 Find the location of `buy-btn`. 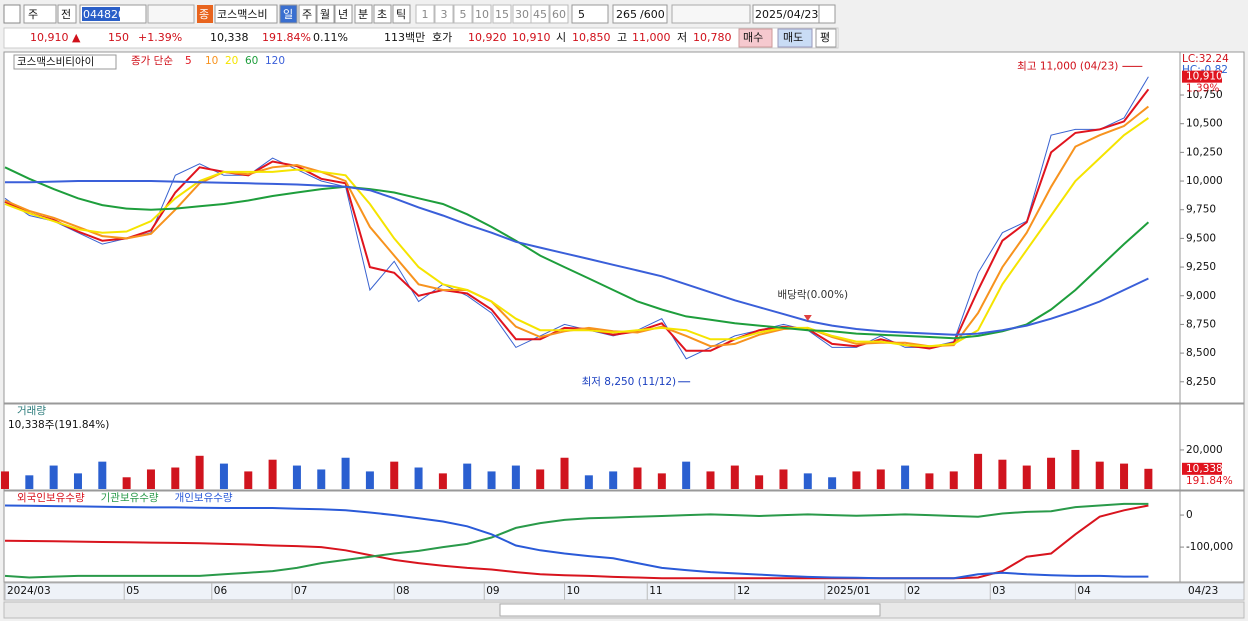

buy-btn is located at coordinates (755, 38).